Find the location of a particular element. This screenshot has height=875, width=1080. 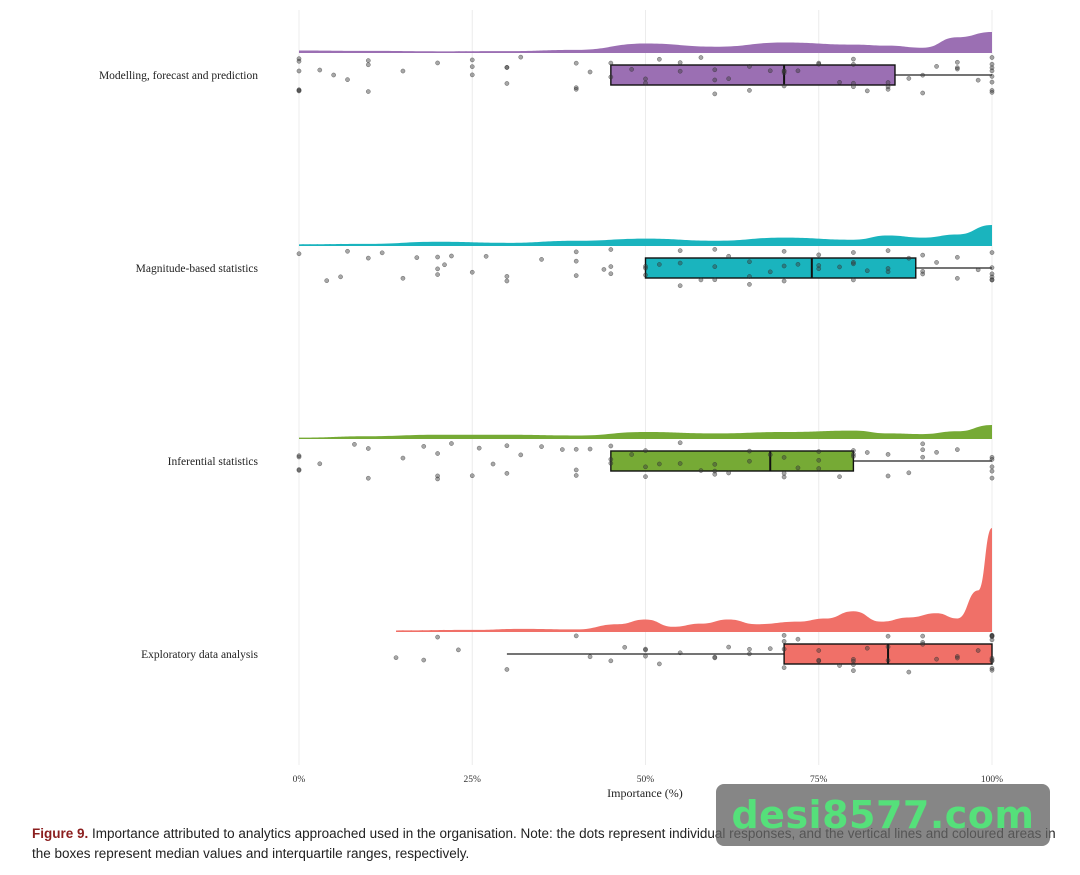

category-label: Magnitude-based statistics is located at coordinates (197, 269).